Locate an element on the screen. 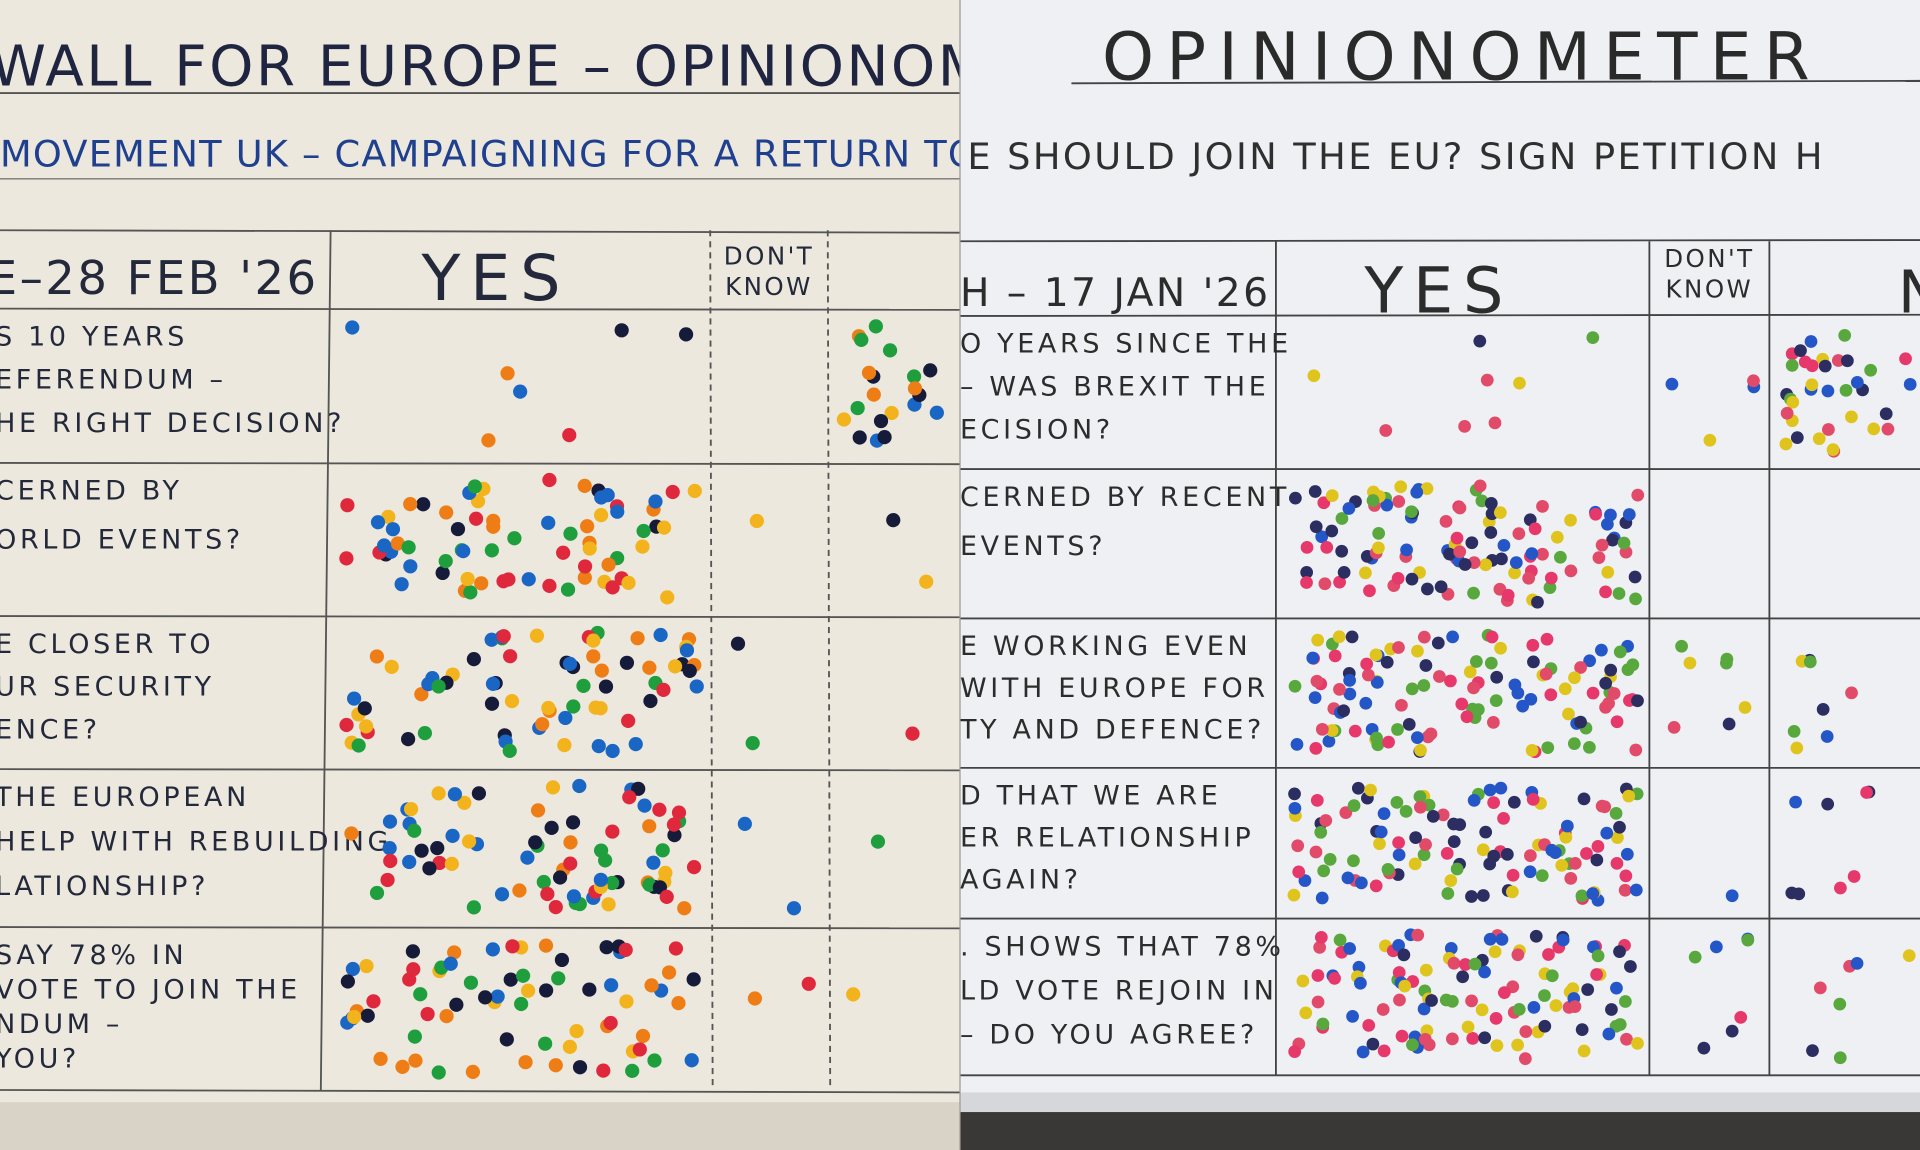 This screenshot has width=1920, height=1150. question-line: S 10 YEARS is located at coordinates (94, 336).